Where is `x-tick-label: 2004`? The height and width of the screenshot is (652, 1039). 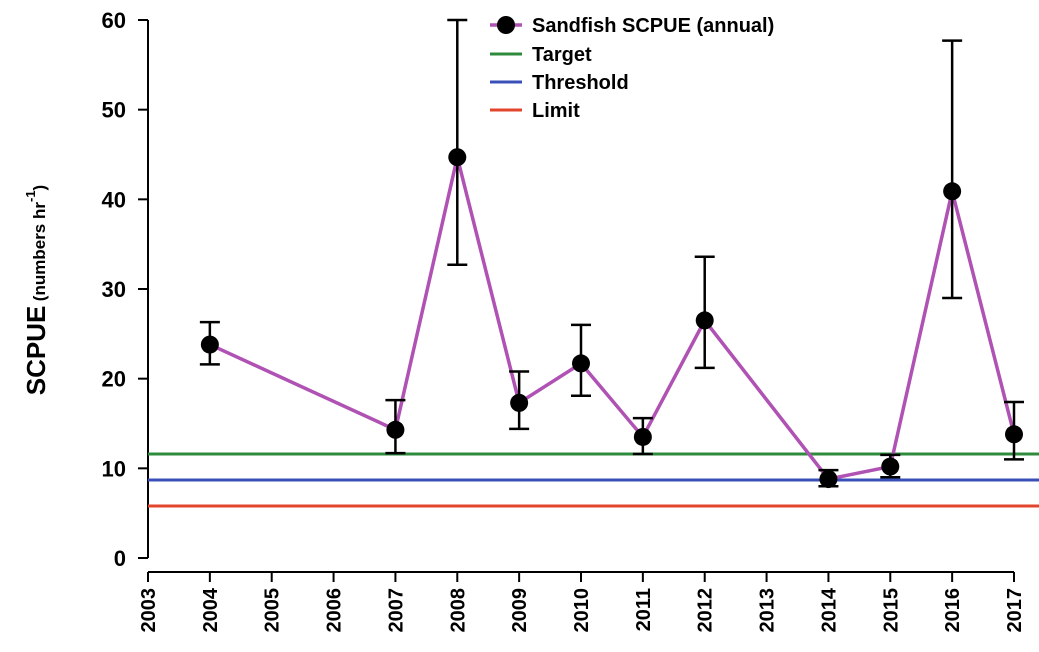 x-tick-label: 2004 is located at coordinates (211, 609).